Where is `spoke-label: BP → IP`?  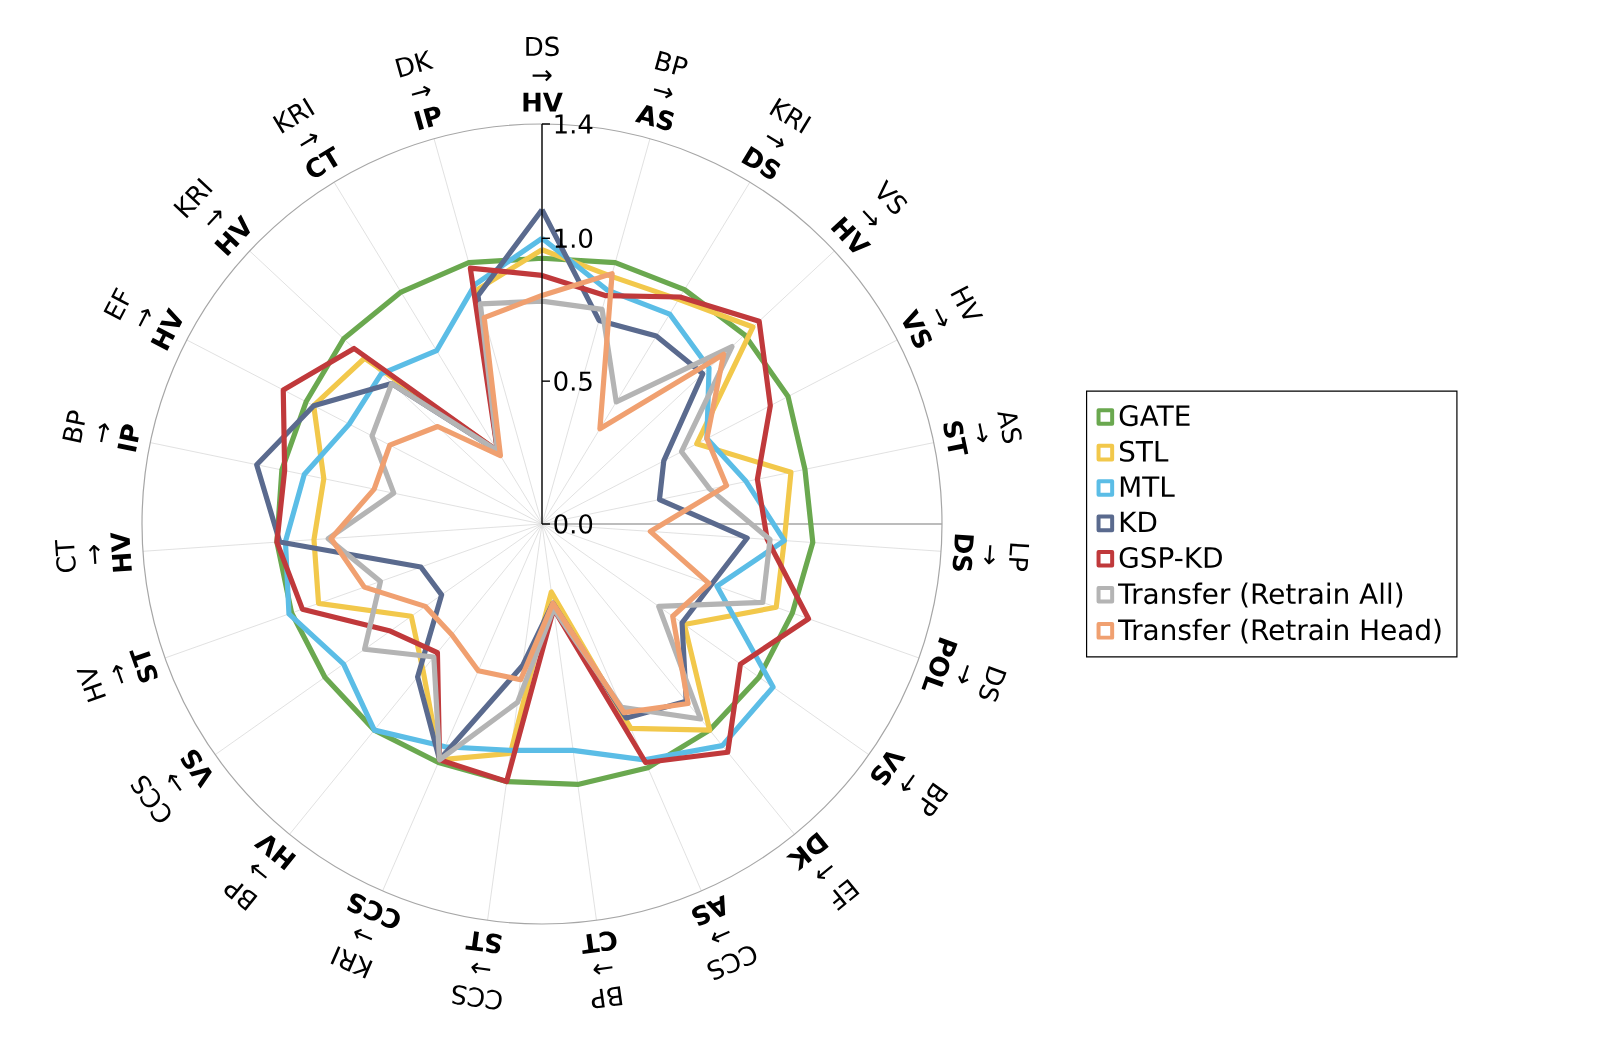
spoke-label: BP → IP is located at coordinates (100, 431).